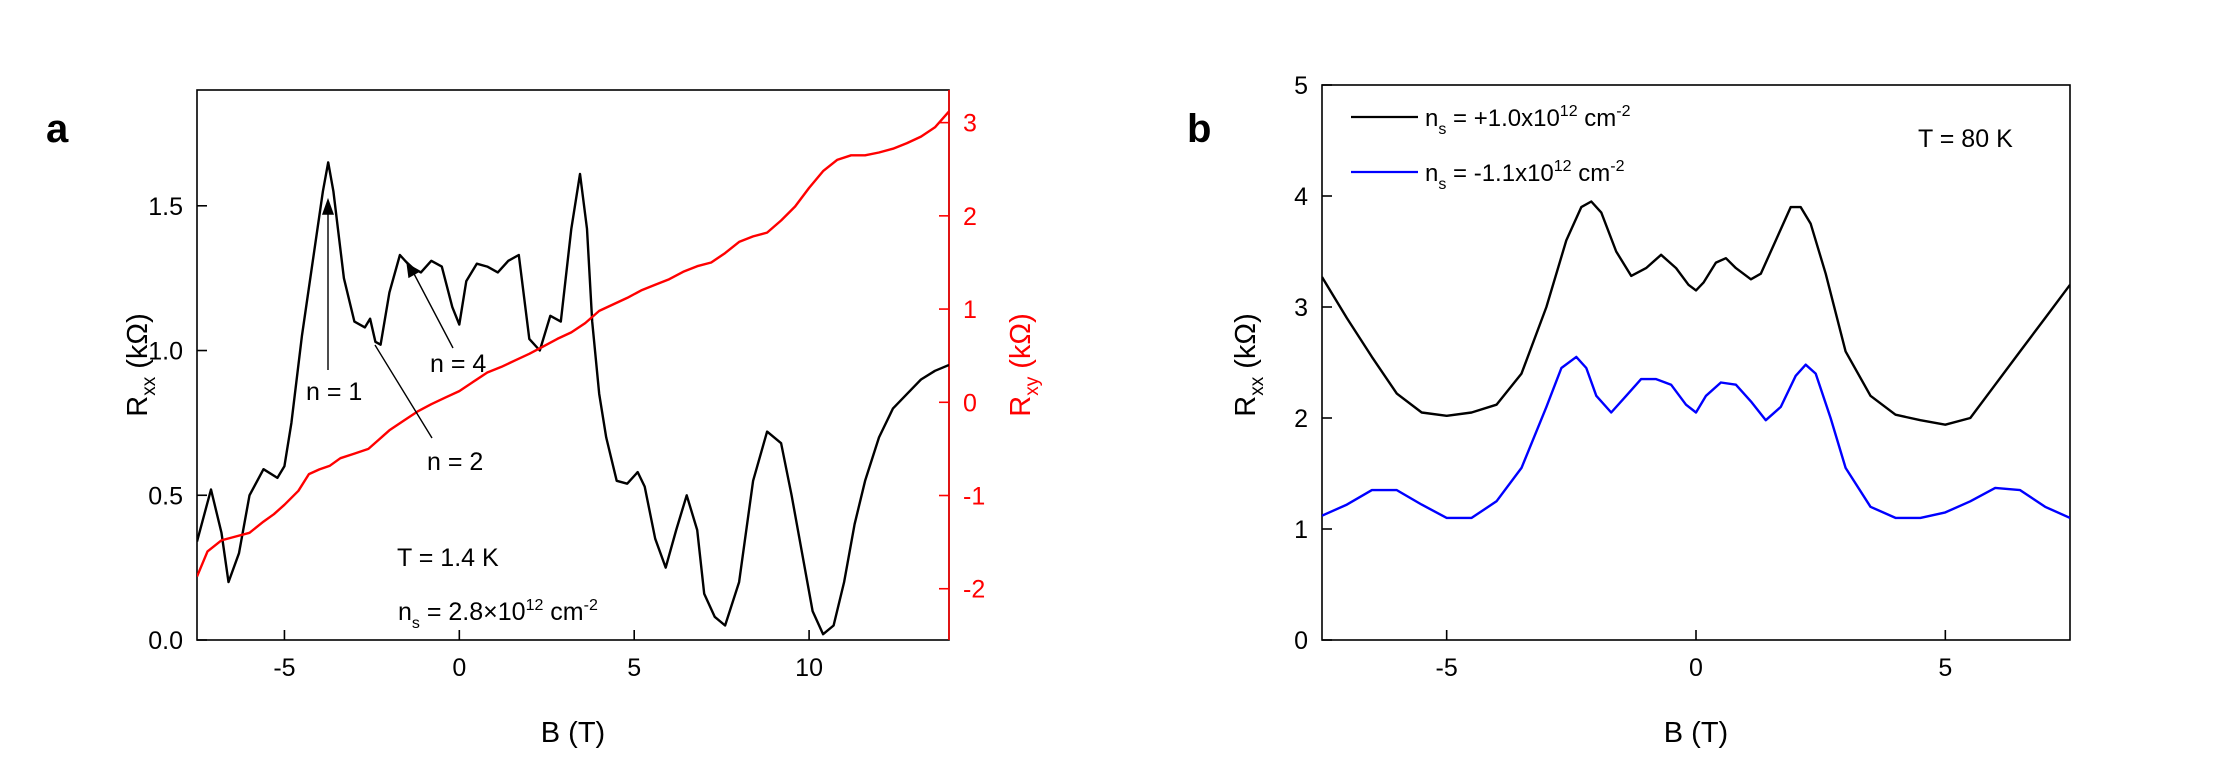 This screenshot has width=2217, height=767. What do you see at coordinates (1696, 733) in the screenshot?
I see `panel-b-x-axis-title: B (T)` at bounding box center [1696, 733].